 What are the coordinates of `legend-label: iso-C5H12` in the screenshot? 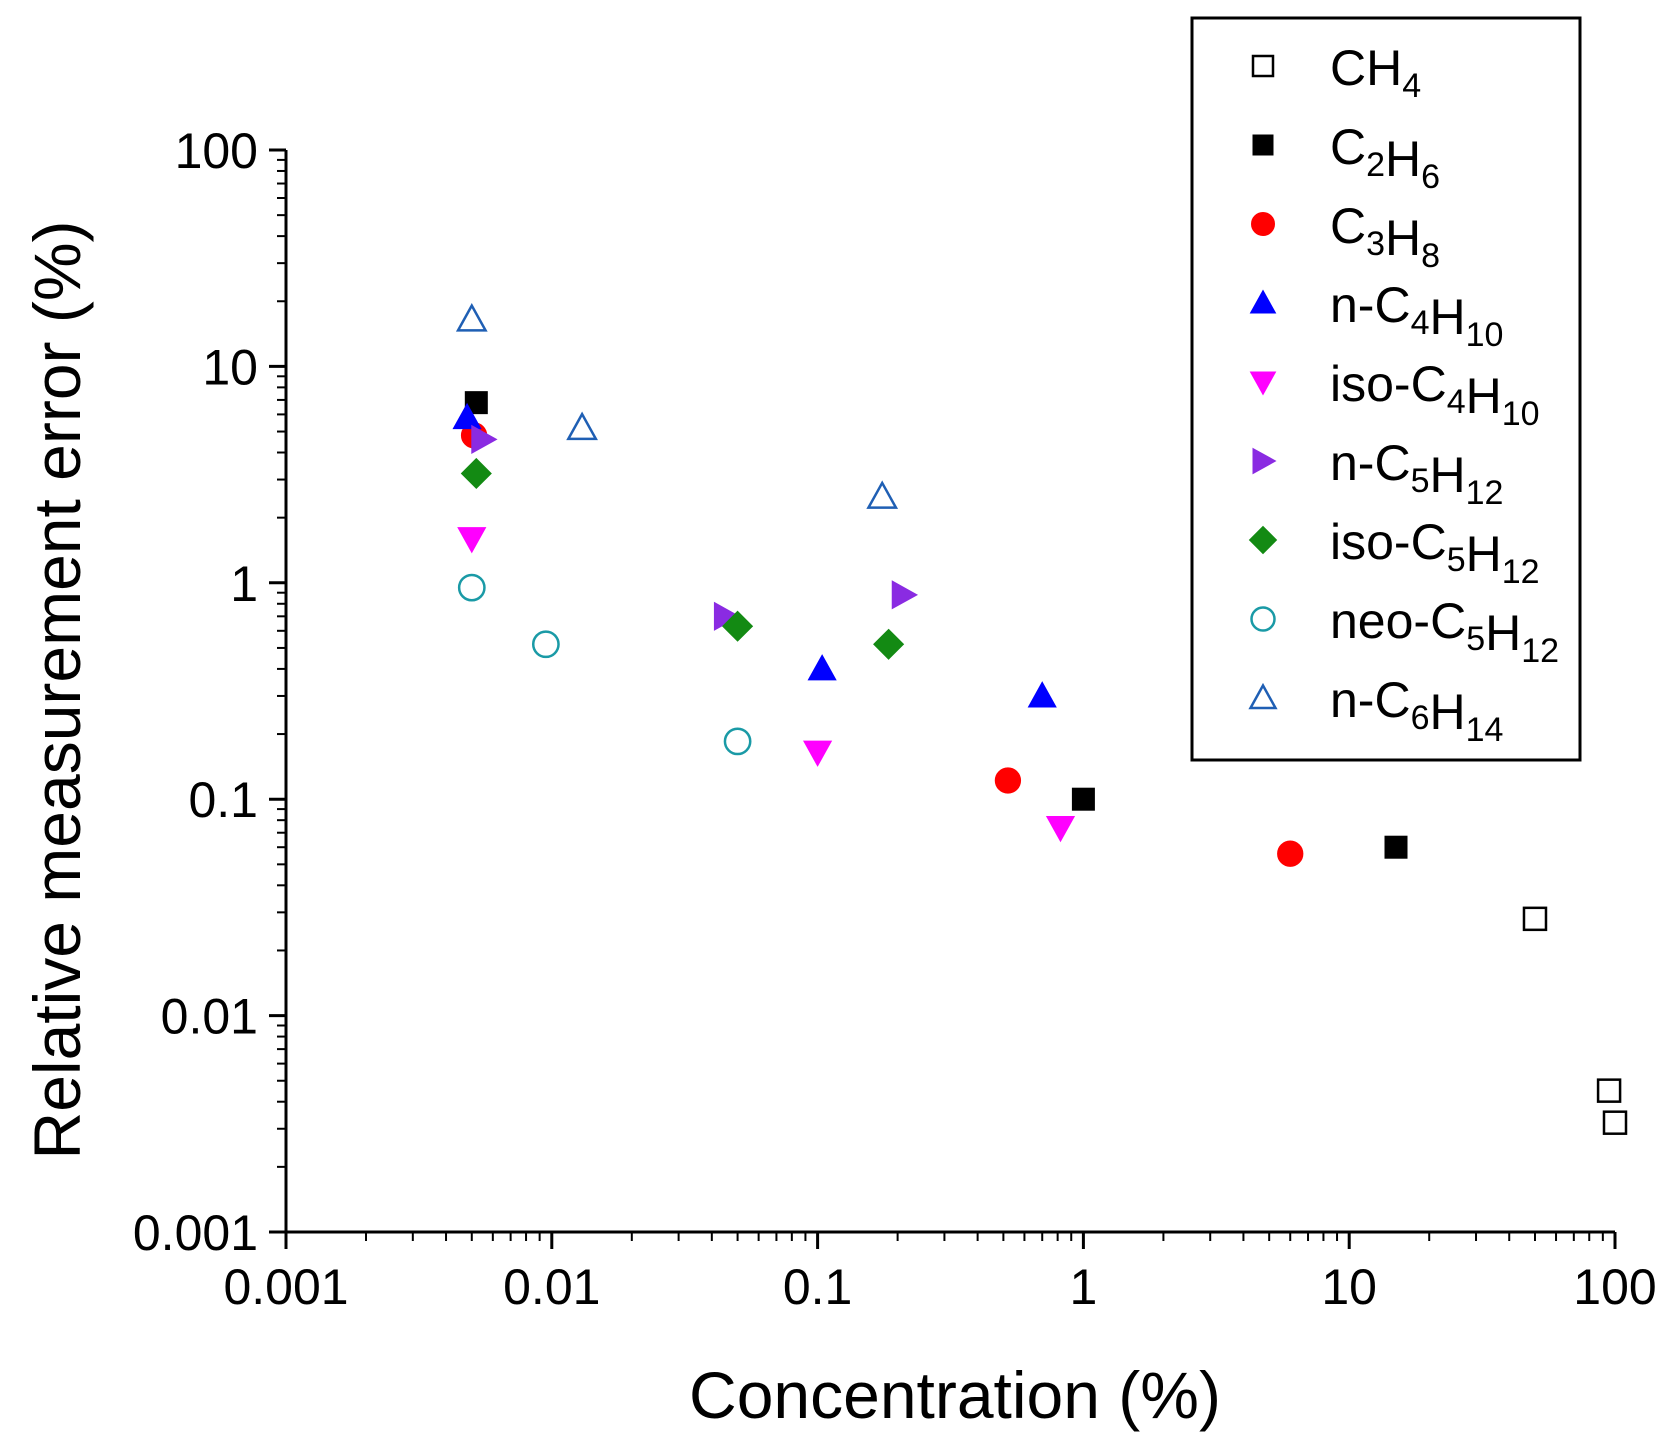 It's located at (1435, 552).